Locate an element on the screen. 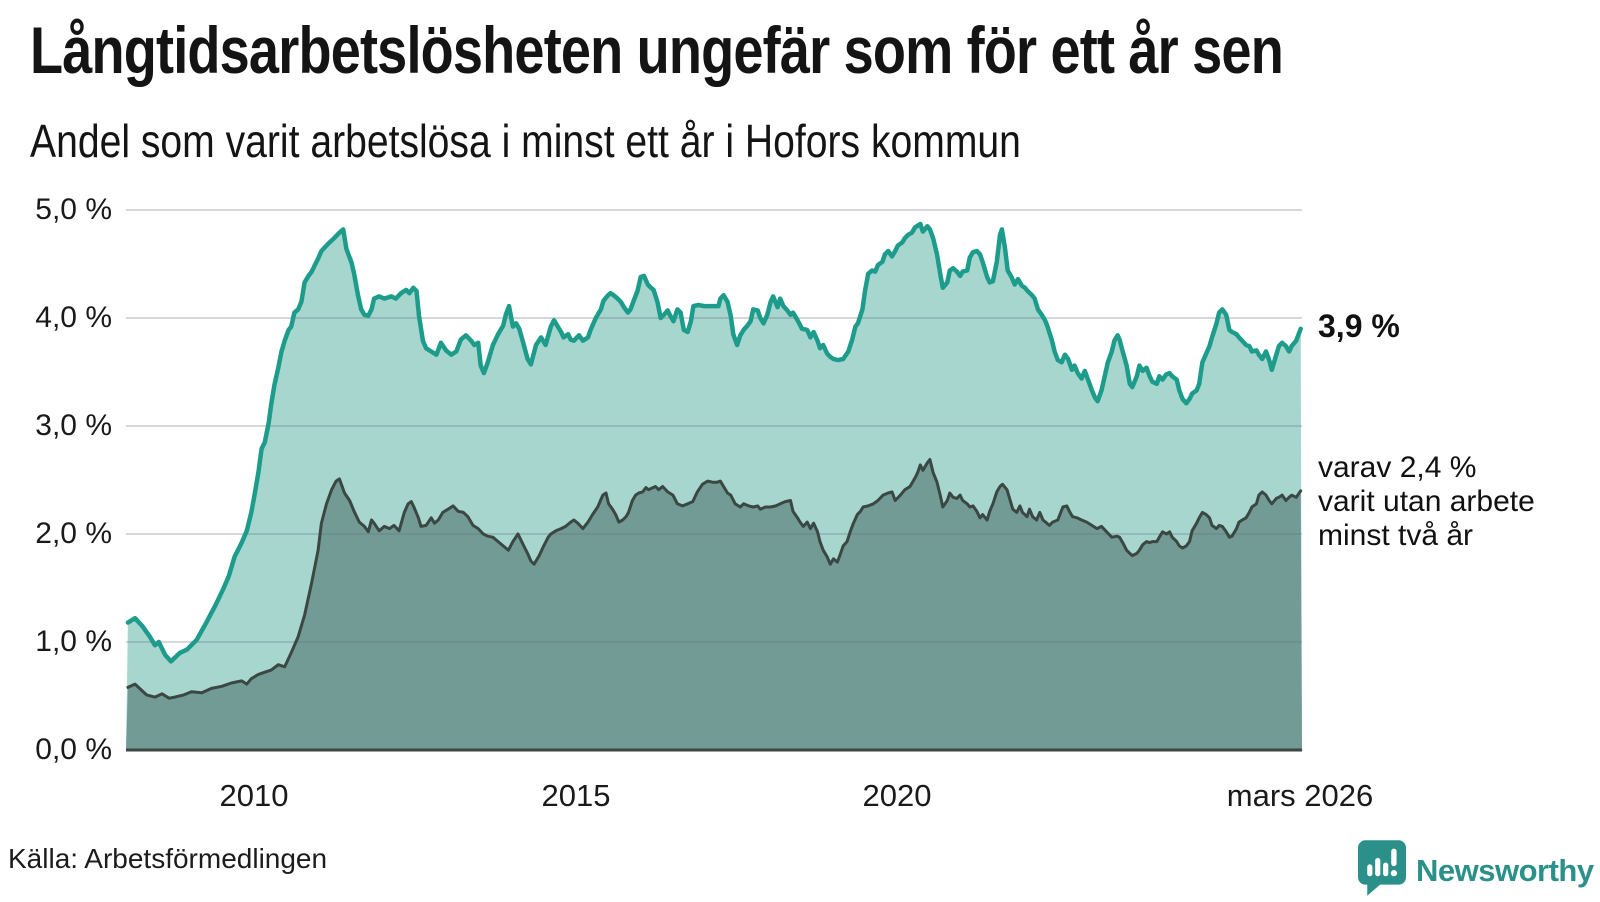 This screenshot has width=1600, height=902. y-axis-tick-5: 5,0 % is located at coordinates (73, 209).